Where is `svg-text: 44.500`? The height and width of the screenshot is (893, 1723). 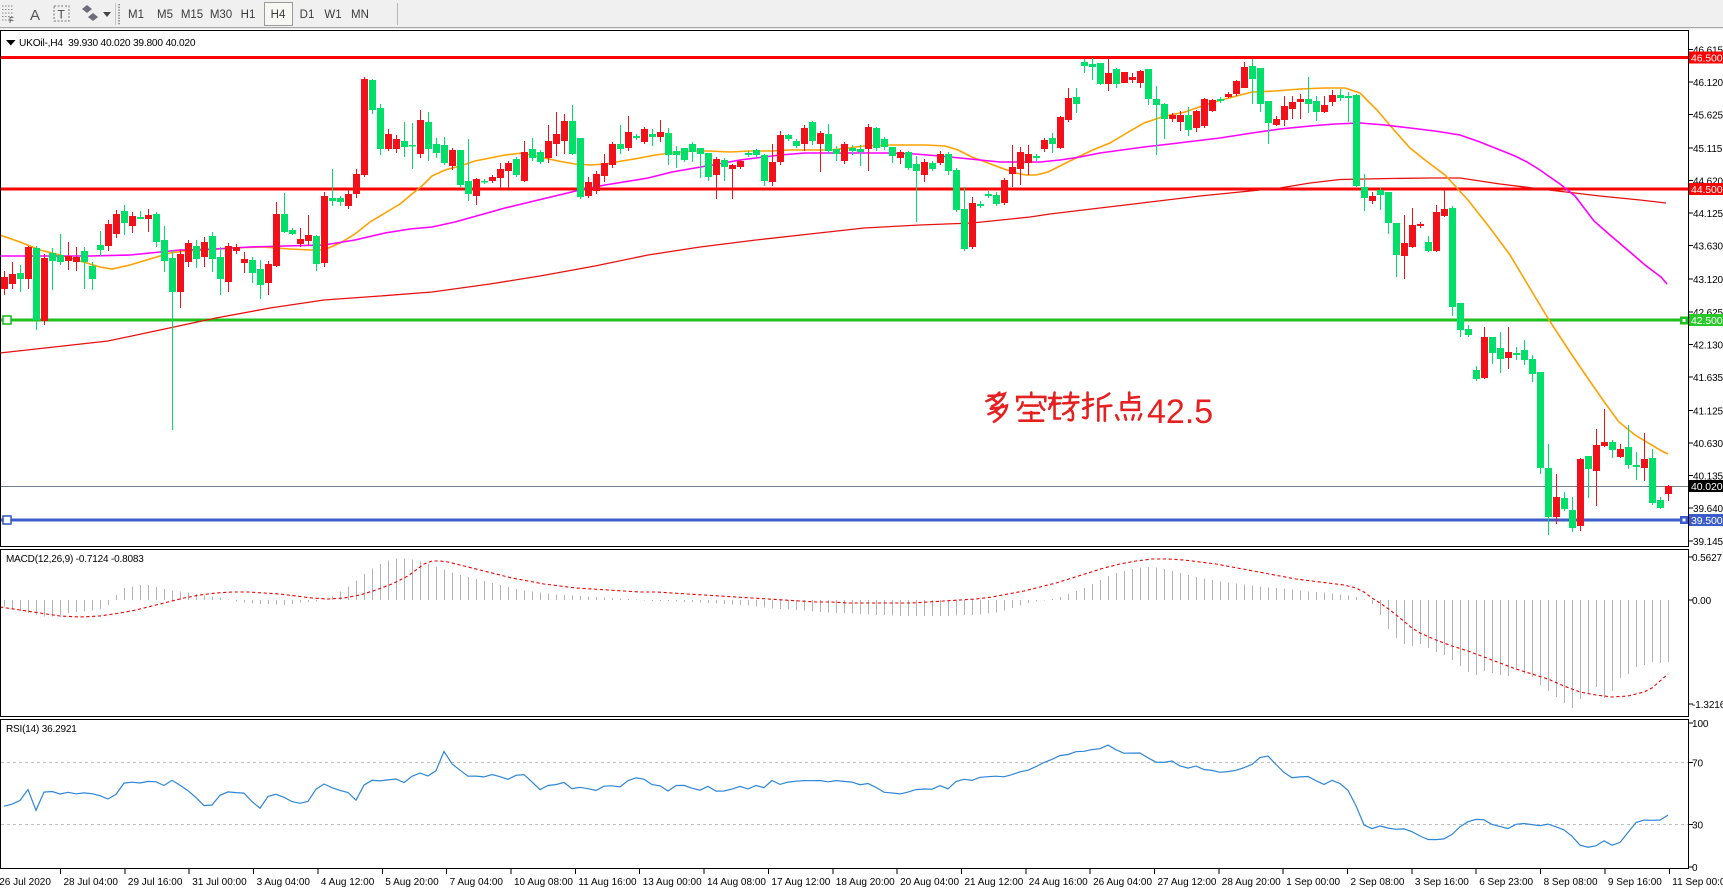 svg-text: 44.500 is located at coordinates (1707, 190).